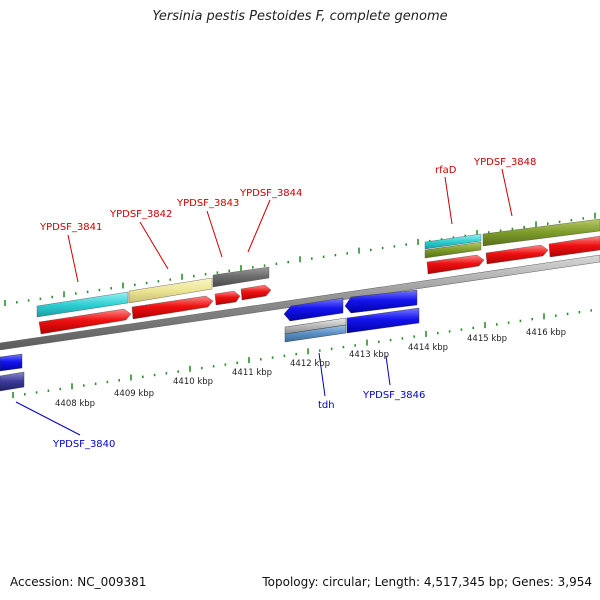 Image resolution: width=600 pixels, height=600 pixels. Describe the element at coordinates (256, 292) in the screenshot. I see `gene-arrow-ypdsf3844` at that location.